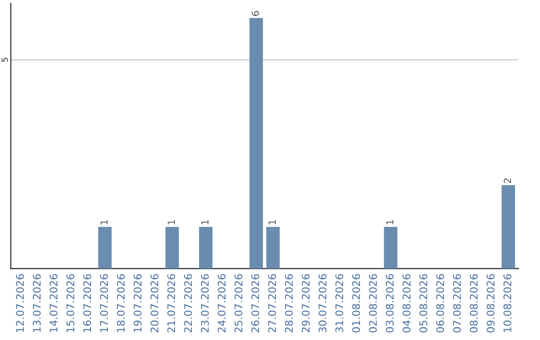 The width and height of the screenshot is (540, 340). Describe the element at coordinates (171, 303) in the screenshot. I see `x-tick-label: 21.07.2026` at that location.